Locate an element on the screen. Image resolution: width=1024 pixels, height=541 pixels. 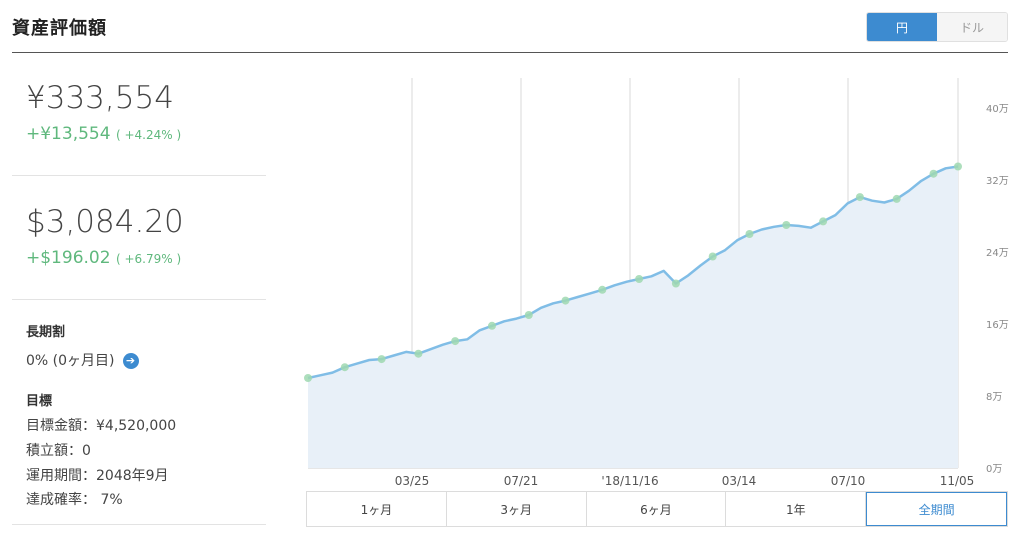
x-tick-label: 07/10 is located at coordinates (848, 481).